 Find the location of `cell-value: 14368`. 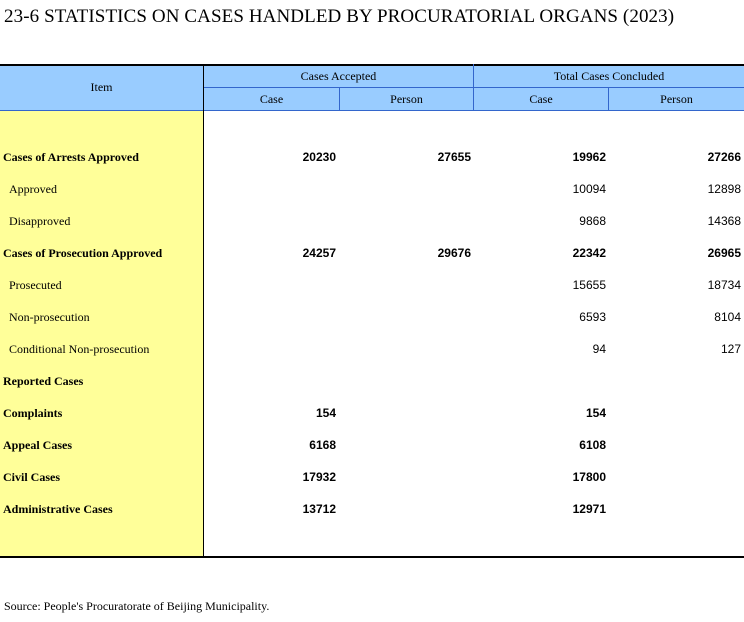

cell-value: 14368 is located at coordinates (724, 221).